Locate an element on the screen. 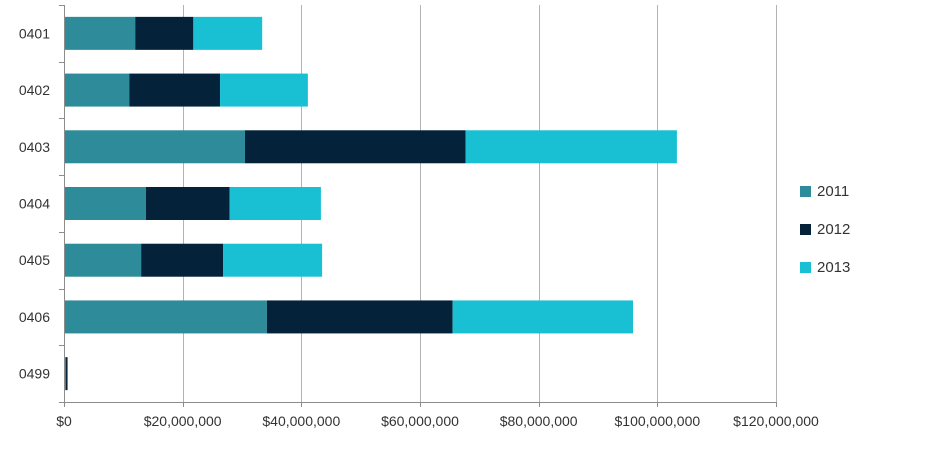 Image resolution: width=945 pixels, height=460 pixels. x-tick-label: $20,000,000 is located at coordinates (183, 421).